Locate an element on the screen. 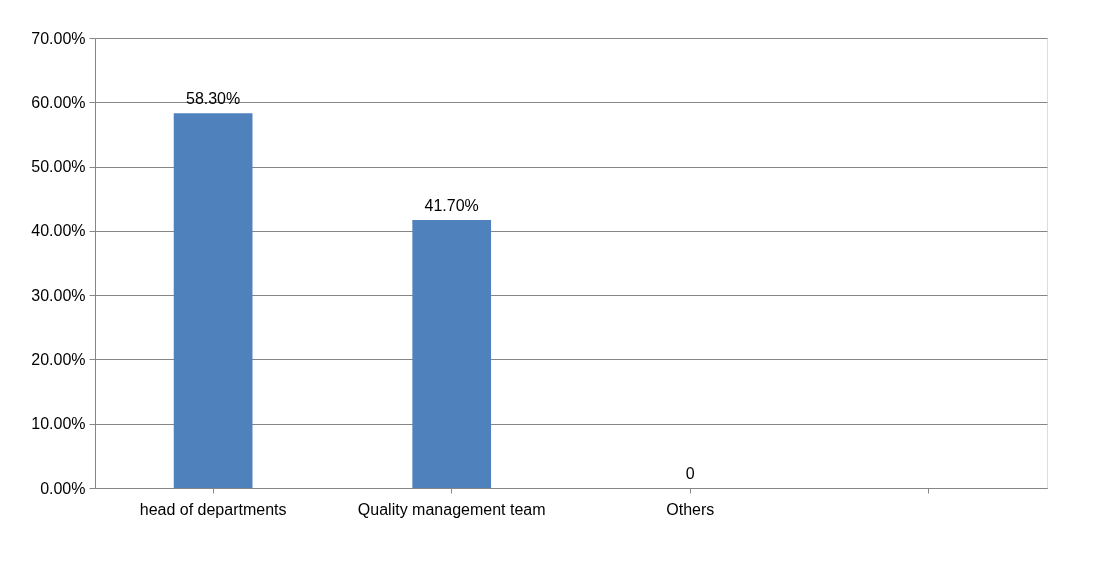  x-tick-label: head of departments is located at coordinates (213, 509).